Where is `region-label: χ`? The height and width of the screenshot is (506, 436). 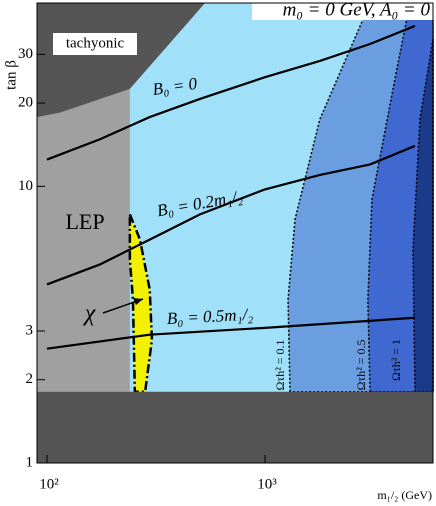 region-label: χ is located at coordinates (90, 314).